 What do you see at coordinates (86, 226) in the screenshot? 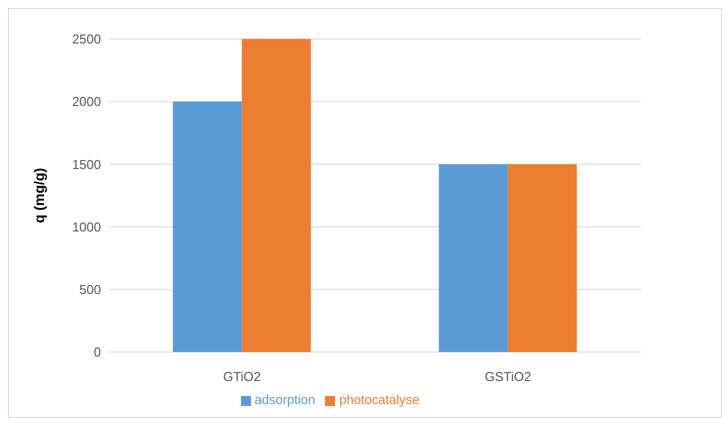
I see `y-tick-label: 1000` at bounding box center [86, 226].